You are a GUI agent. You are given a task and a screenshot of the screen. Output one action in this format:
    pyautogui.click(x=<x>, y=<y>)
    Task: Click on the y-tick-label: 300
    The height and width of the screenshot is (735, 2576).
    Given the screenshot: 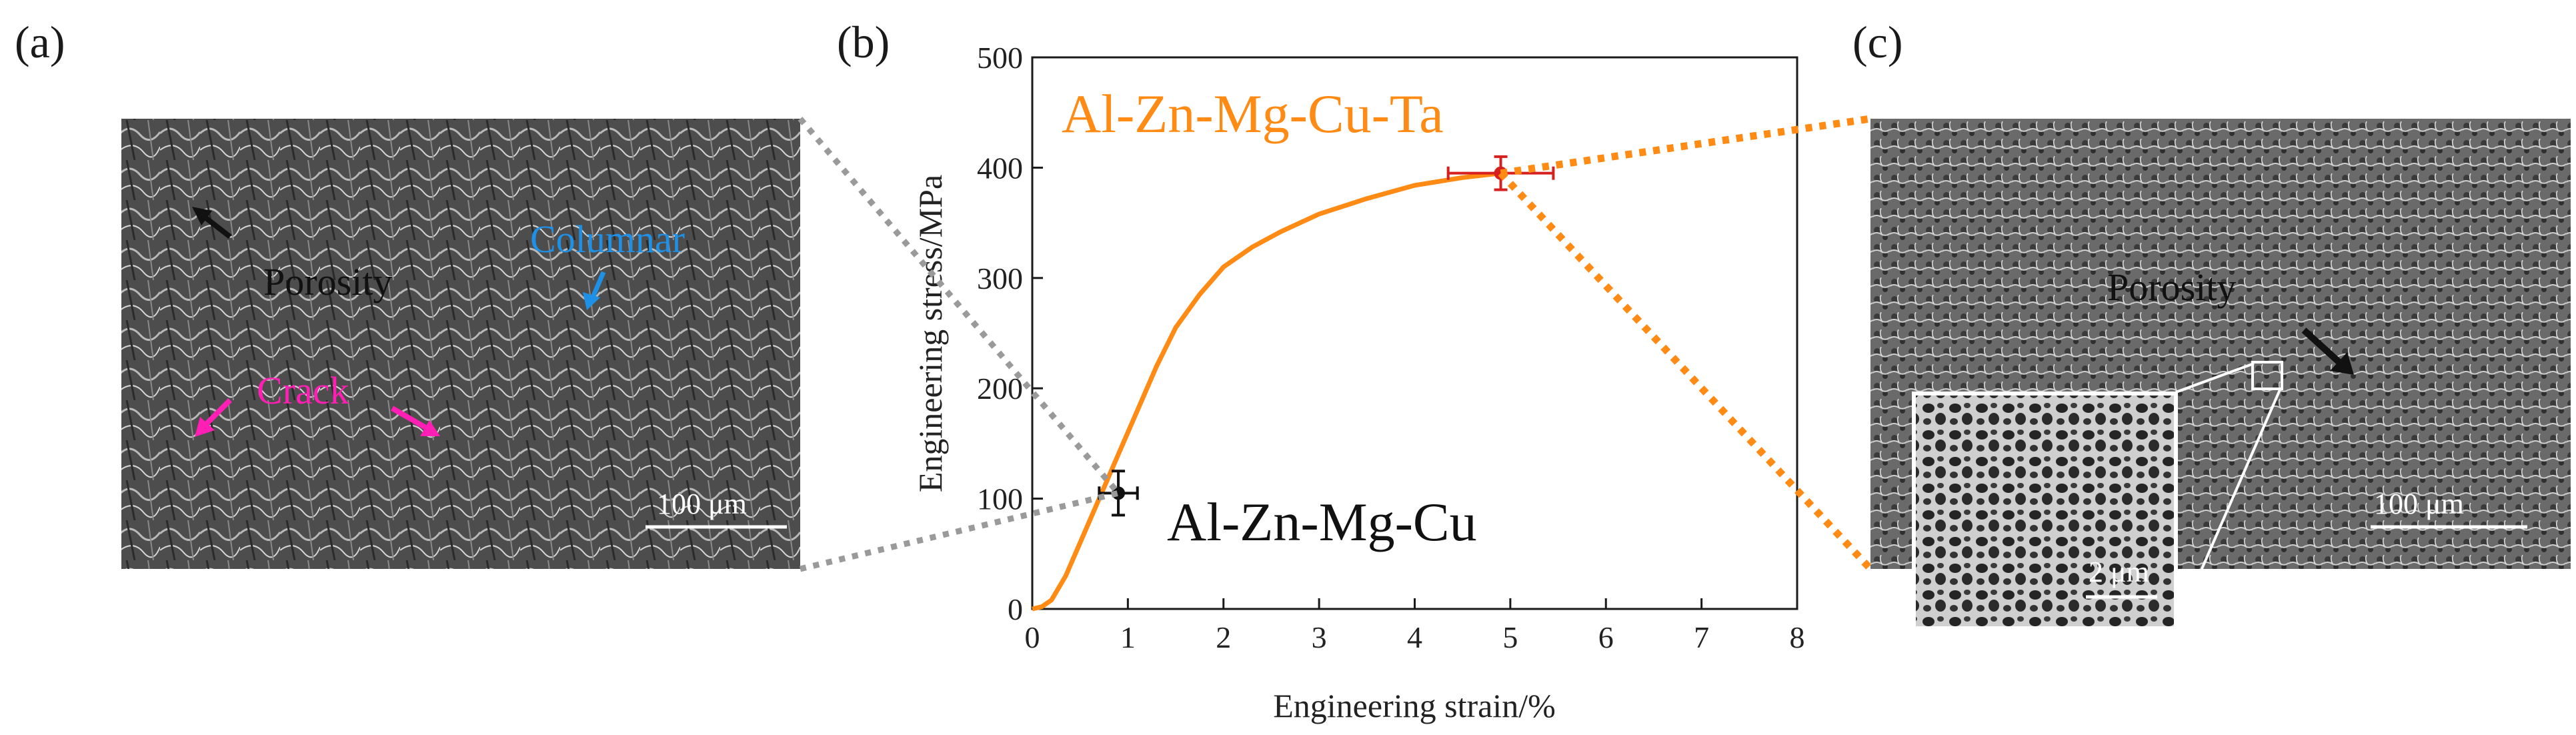 What is the action you would take?
    pyautogui.click(x=1000, y=278)
    